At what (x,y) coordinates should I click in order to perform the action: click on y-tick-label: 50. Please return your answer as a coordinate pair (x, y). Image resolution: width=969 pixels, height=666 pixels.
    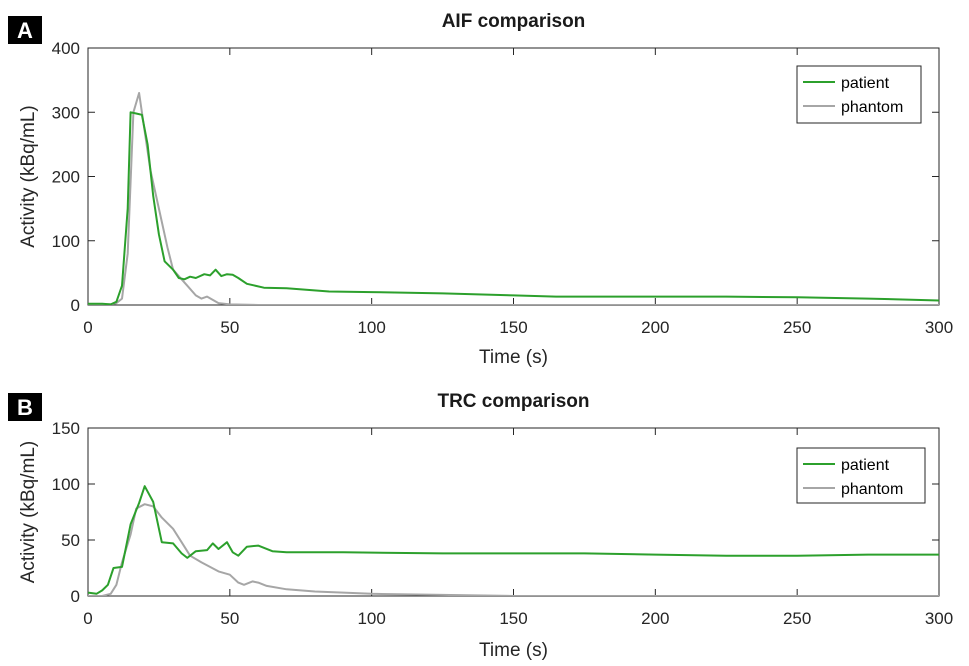
    Looking at the image, I should click on (70, 540).